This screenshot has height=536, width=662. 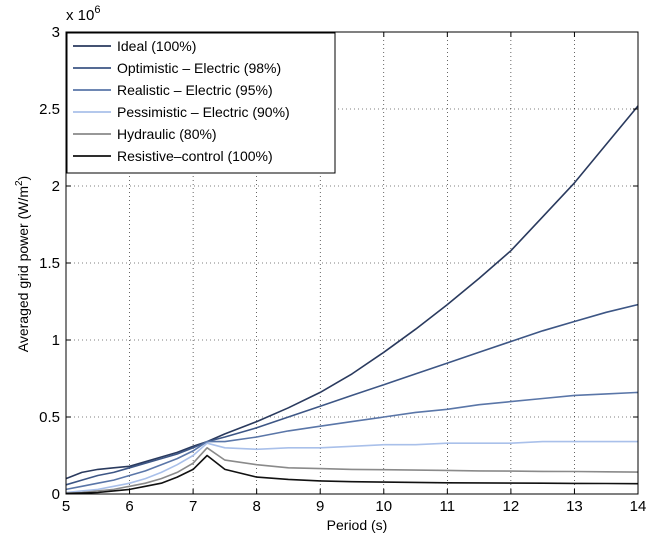 What do you see at coordinates (129, 506) in the screenshot?
I see `x-tick-label: 6` at bounding box center [129, 506].